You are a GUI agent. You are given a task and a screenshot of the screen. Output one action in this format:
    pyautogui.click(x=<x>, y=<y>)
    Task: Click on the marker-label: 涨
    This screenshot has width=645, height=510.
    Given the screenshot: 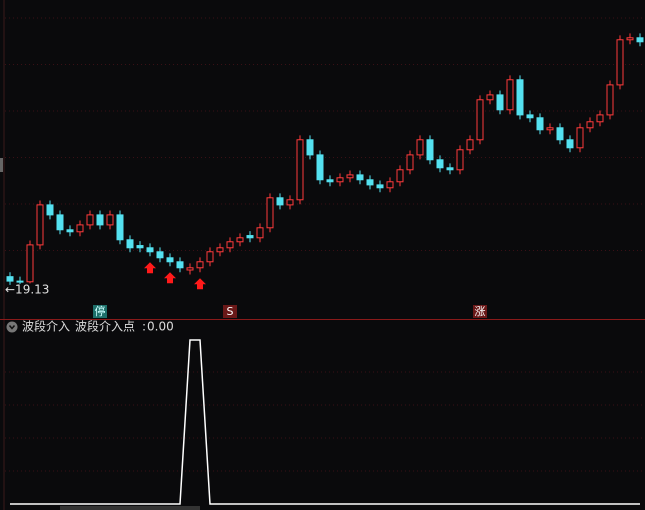 What is the action you would take?
    pyautogui.click(x=480, y=311)
    